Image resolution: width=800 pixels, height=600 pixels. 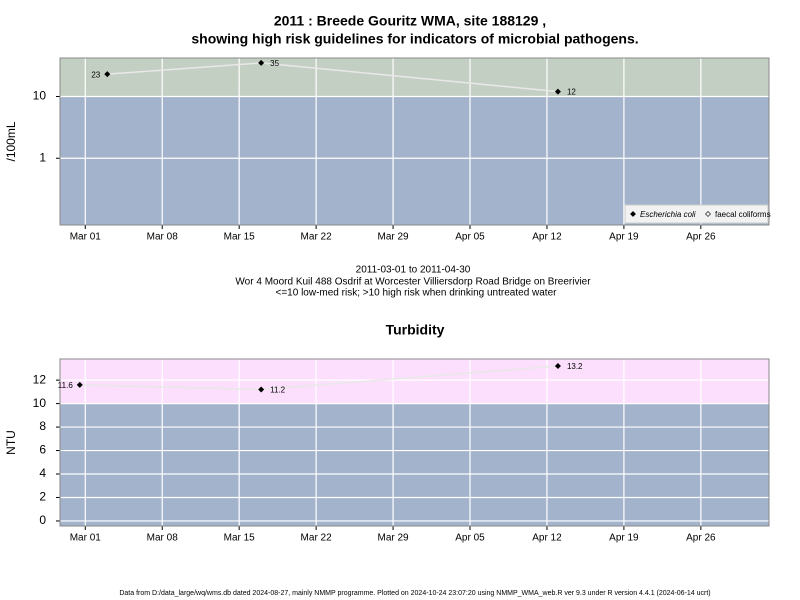 What do you see at coordinates (11, 141) in the screenshot?
I see `y-axis-label: /100mL` at bounding box center [11, 141].